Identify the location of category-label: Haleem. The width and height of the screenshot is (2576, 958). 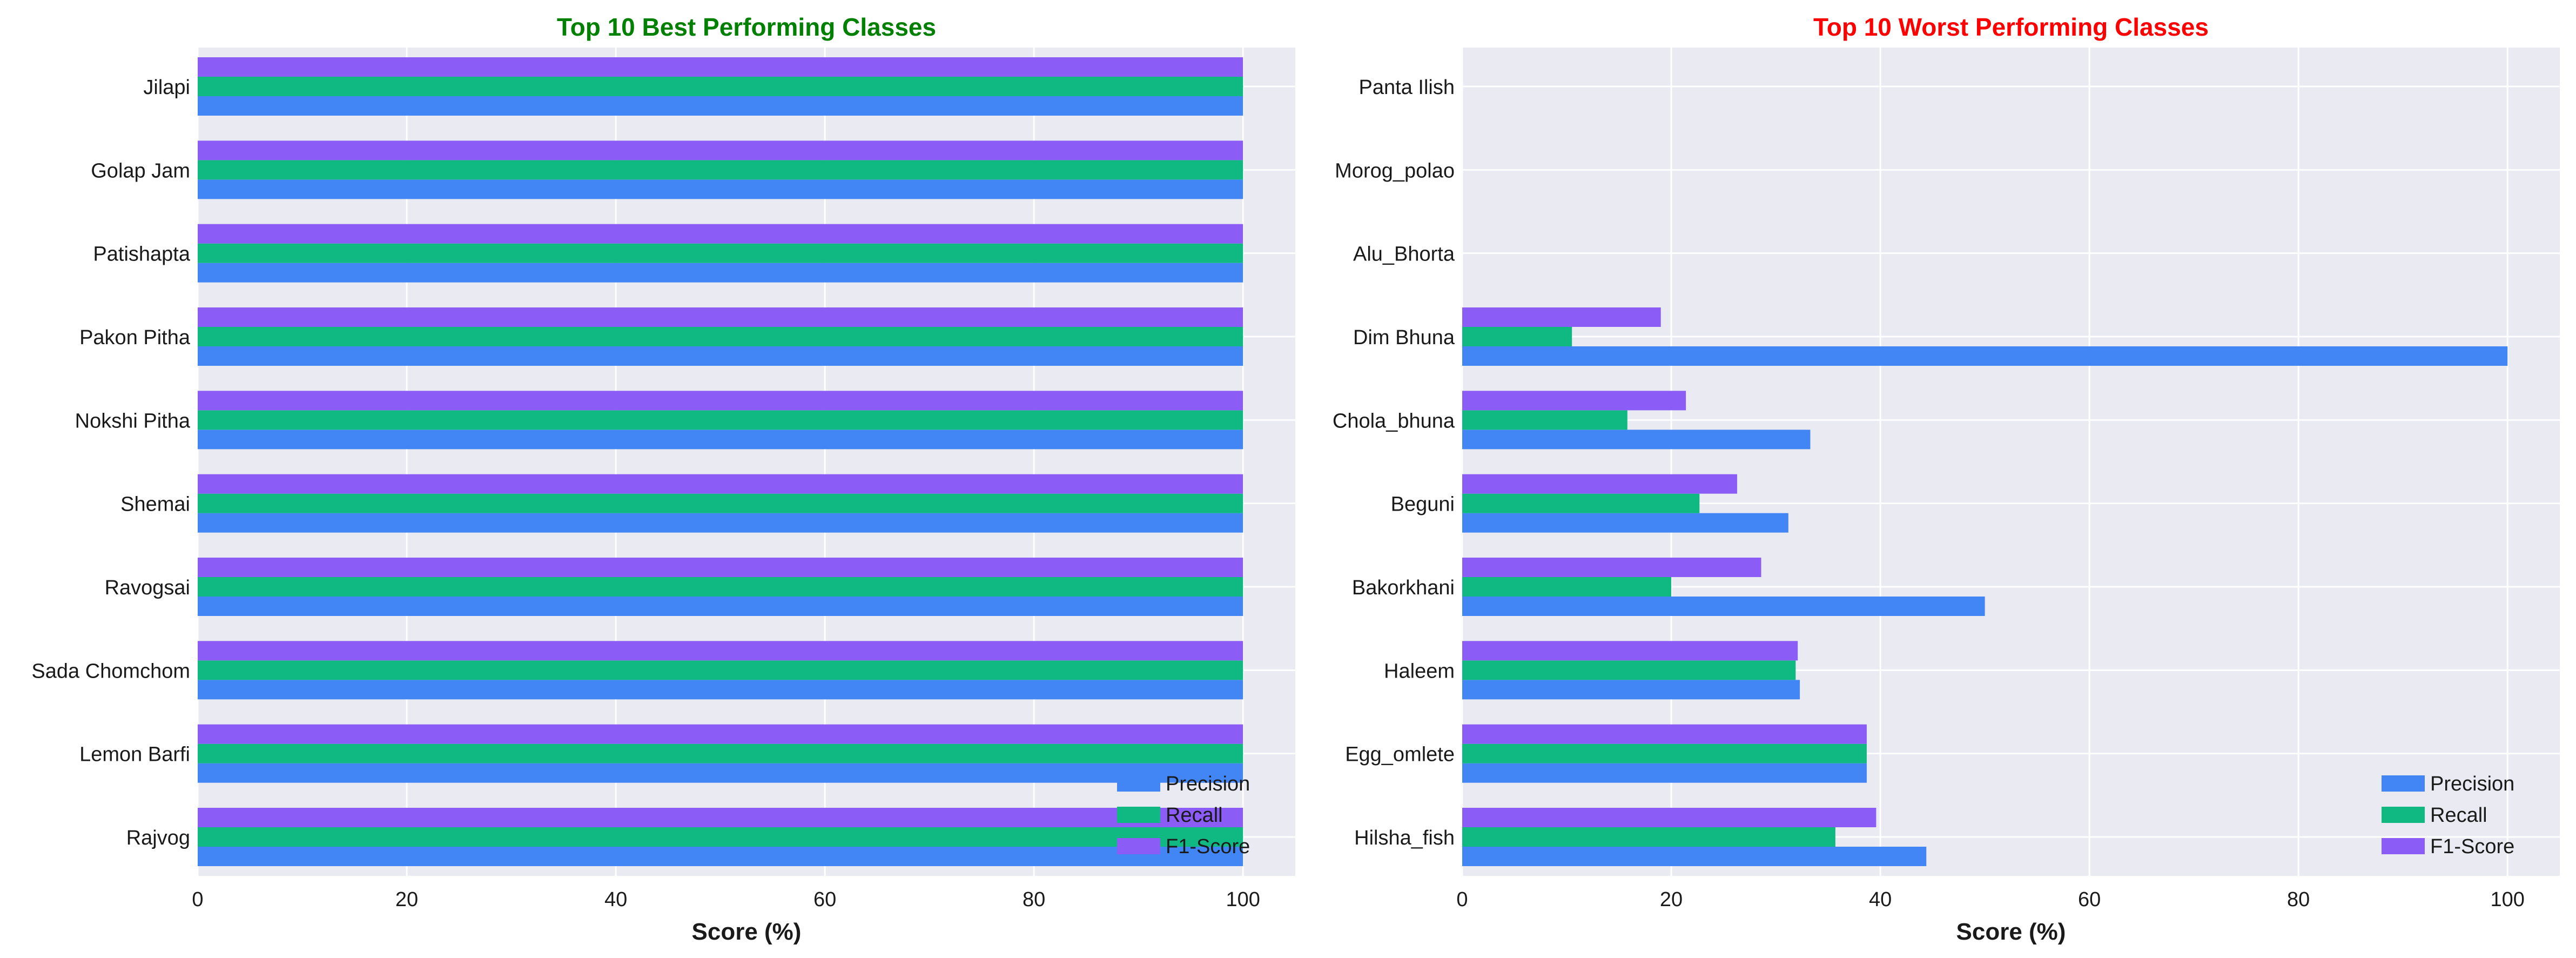
(1419, 671).